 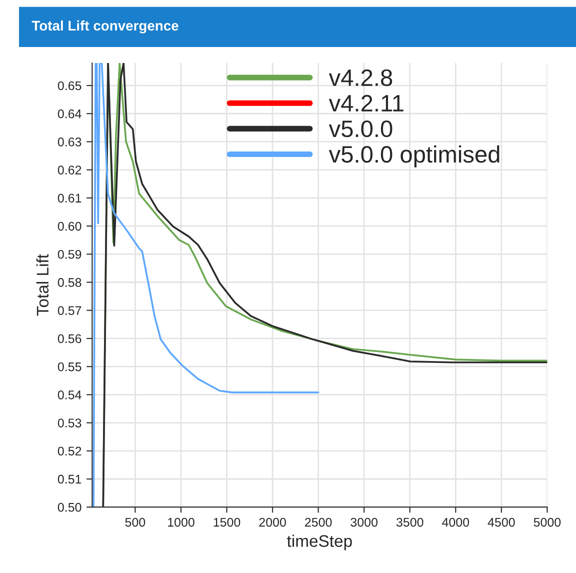 I want to click on y-tick-label: 0.51, so click(x=70, y=479).